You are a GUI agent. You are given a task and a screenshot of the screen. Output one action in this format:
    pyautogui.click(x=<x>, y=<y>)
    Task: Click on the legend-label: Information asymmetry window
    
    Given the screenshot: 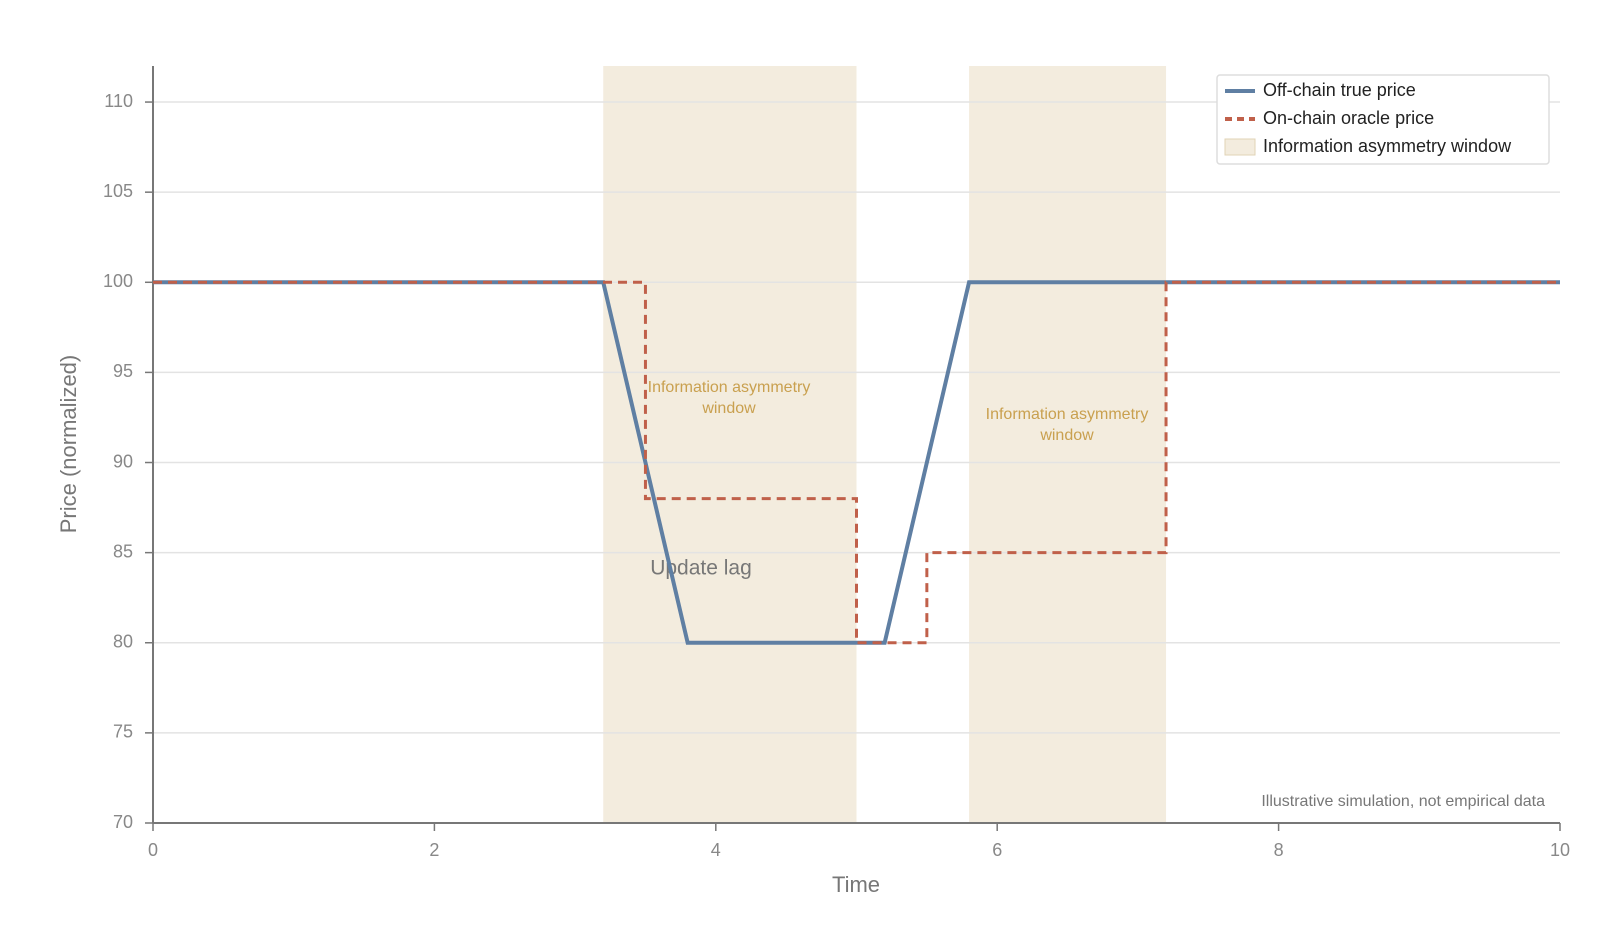 What is the action you would take?
    pyautogui.click(x=1387, y=146)
    